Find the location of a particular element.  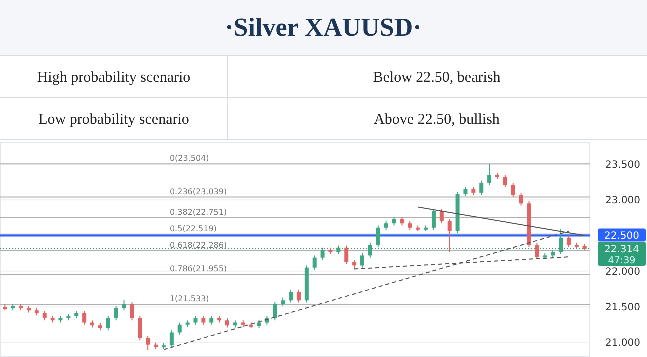

text: Above 22.50, bullish is located at coordinates (437, 120).